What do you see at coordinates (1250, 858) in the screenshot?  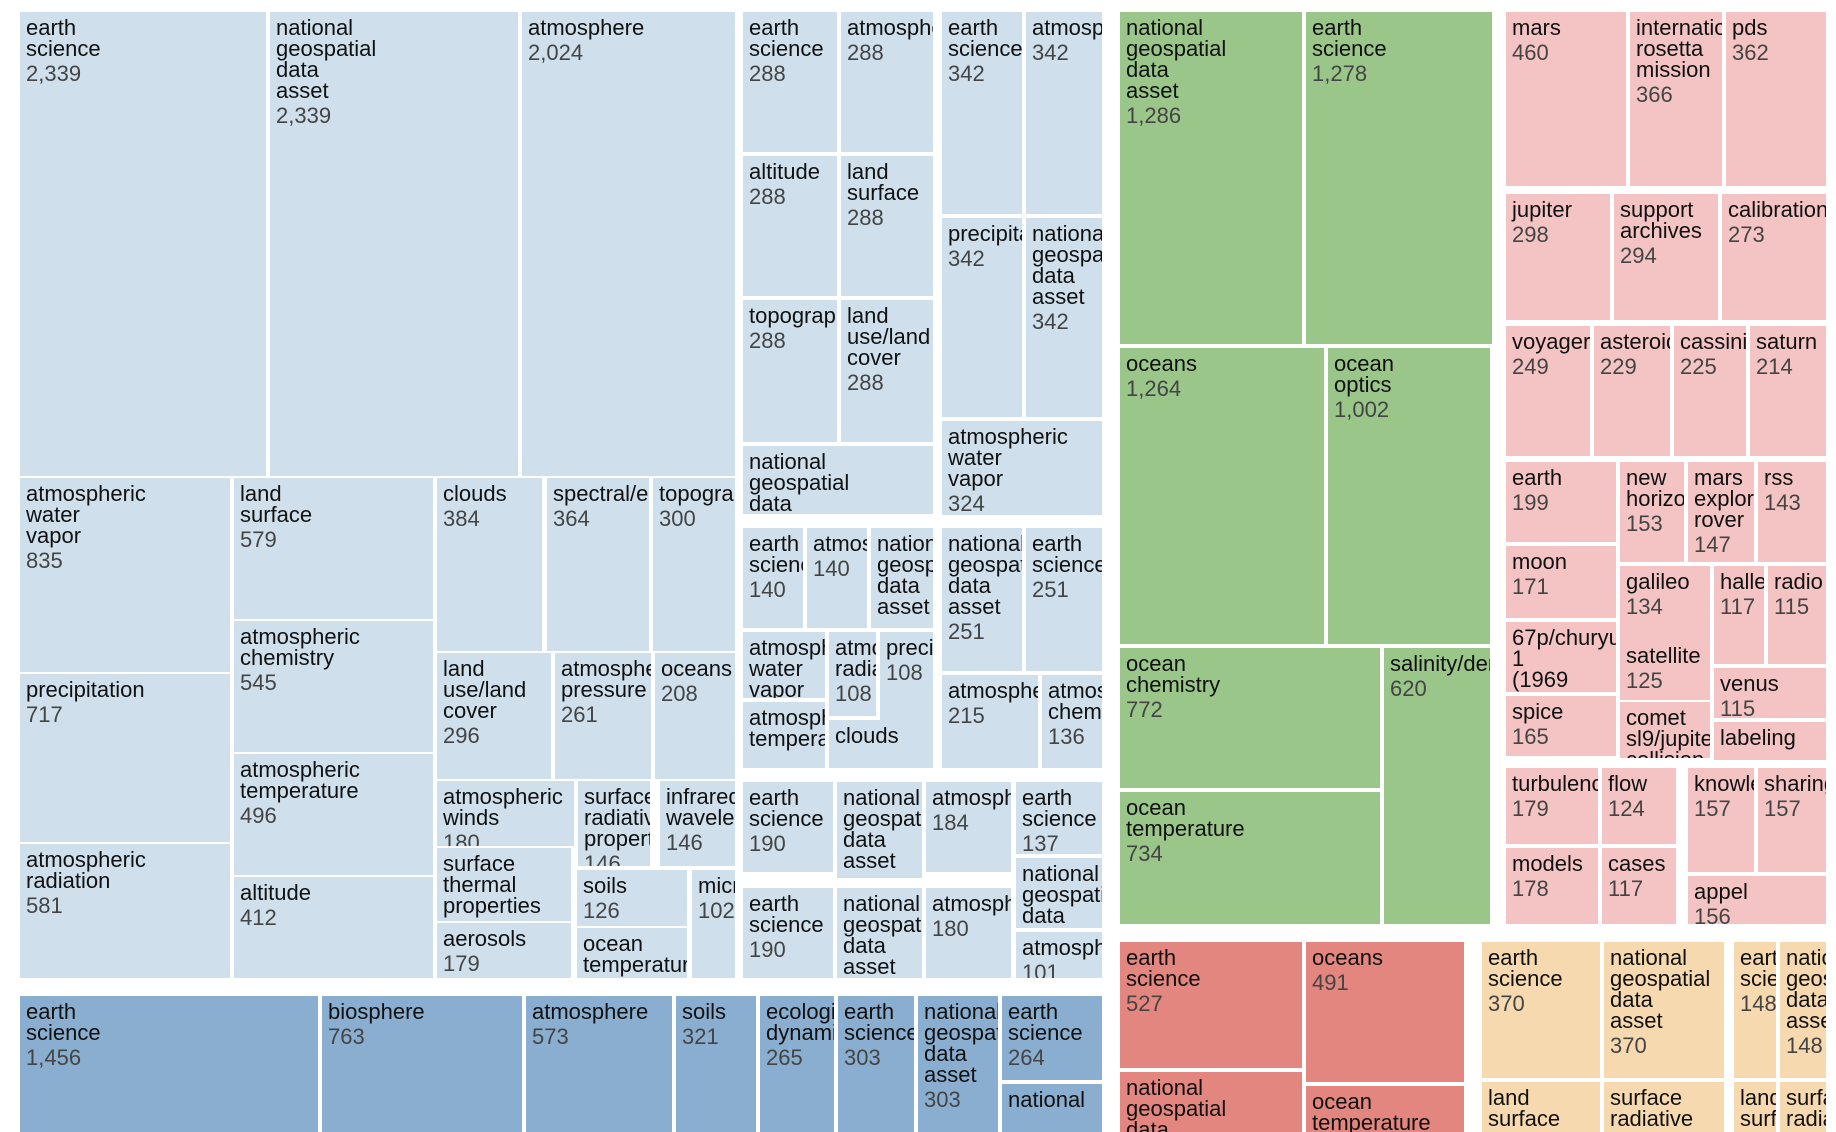 I see `treemap-cell: ocean temperature 734` at bounding box center [1250, 858].